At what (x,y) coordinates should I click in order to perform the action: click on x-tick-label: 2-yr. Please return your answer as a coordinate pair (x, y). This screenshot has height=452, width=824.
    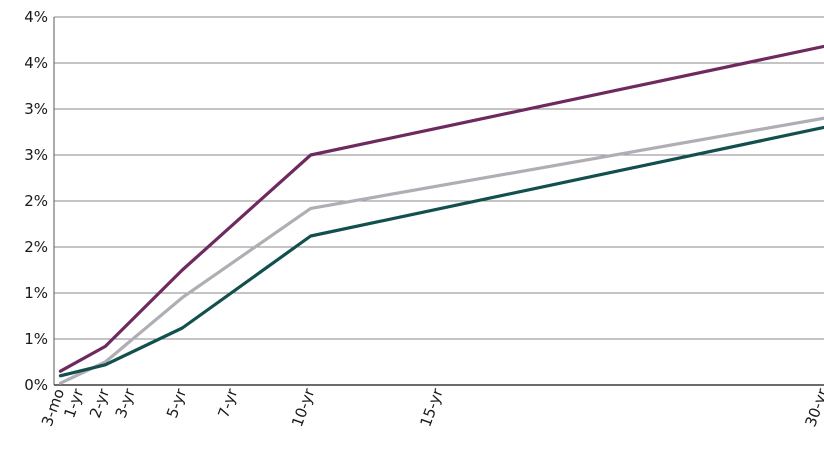
    Looking at the image, I should click on (99, 402).